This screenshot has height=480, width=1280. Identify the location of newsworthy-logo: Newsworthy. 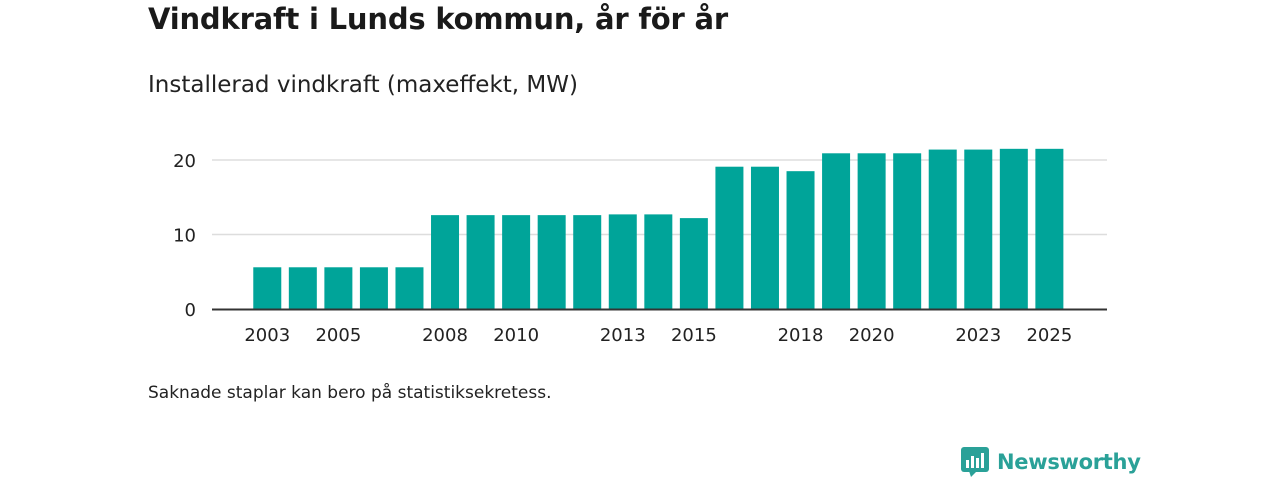
(1051, 462).